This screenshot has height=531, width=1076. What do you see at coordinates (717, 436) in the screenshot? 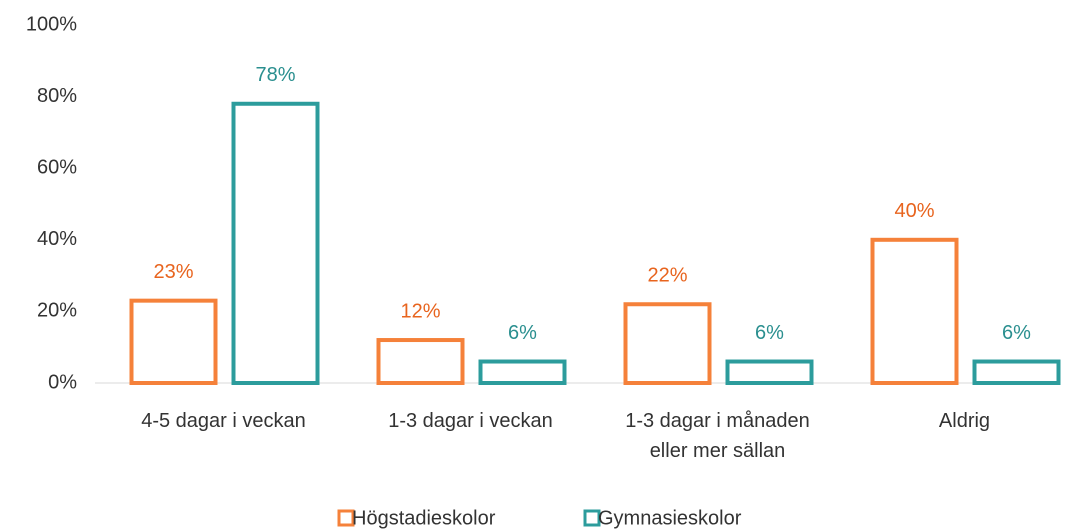
I see `x-tick-label: 1-3 dagar i månaden eller mer sällan` at bounding box center [717, 436].